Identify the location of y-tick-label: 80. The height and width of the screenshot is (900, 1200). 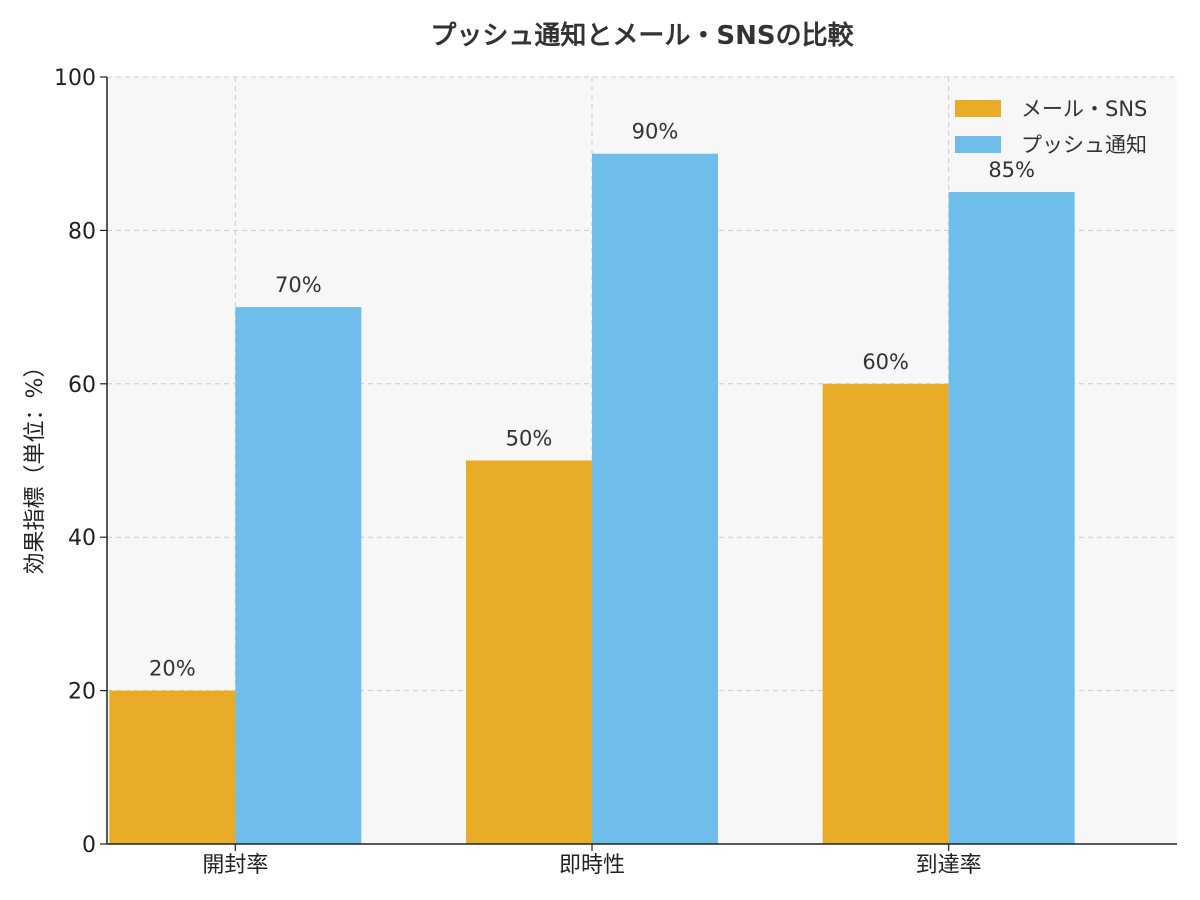
(82, 231).